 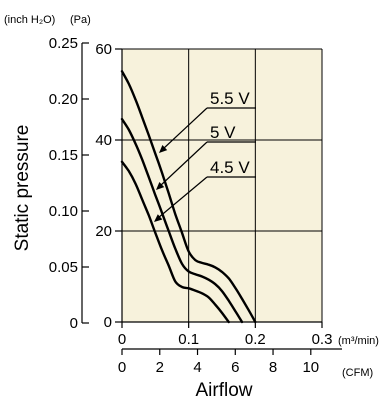 I want to click on voltage-label: 5 V, so click(x=223, y=132).